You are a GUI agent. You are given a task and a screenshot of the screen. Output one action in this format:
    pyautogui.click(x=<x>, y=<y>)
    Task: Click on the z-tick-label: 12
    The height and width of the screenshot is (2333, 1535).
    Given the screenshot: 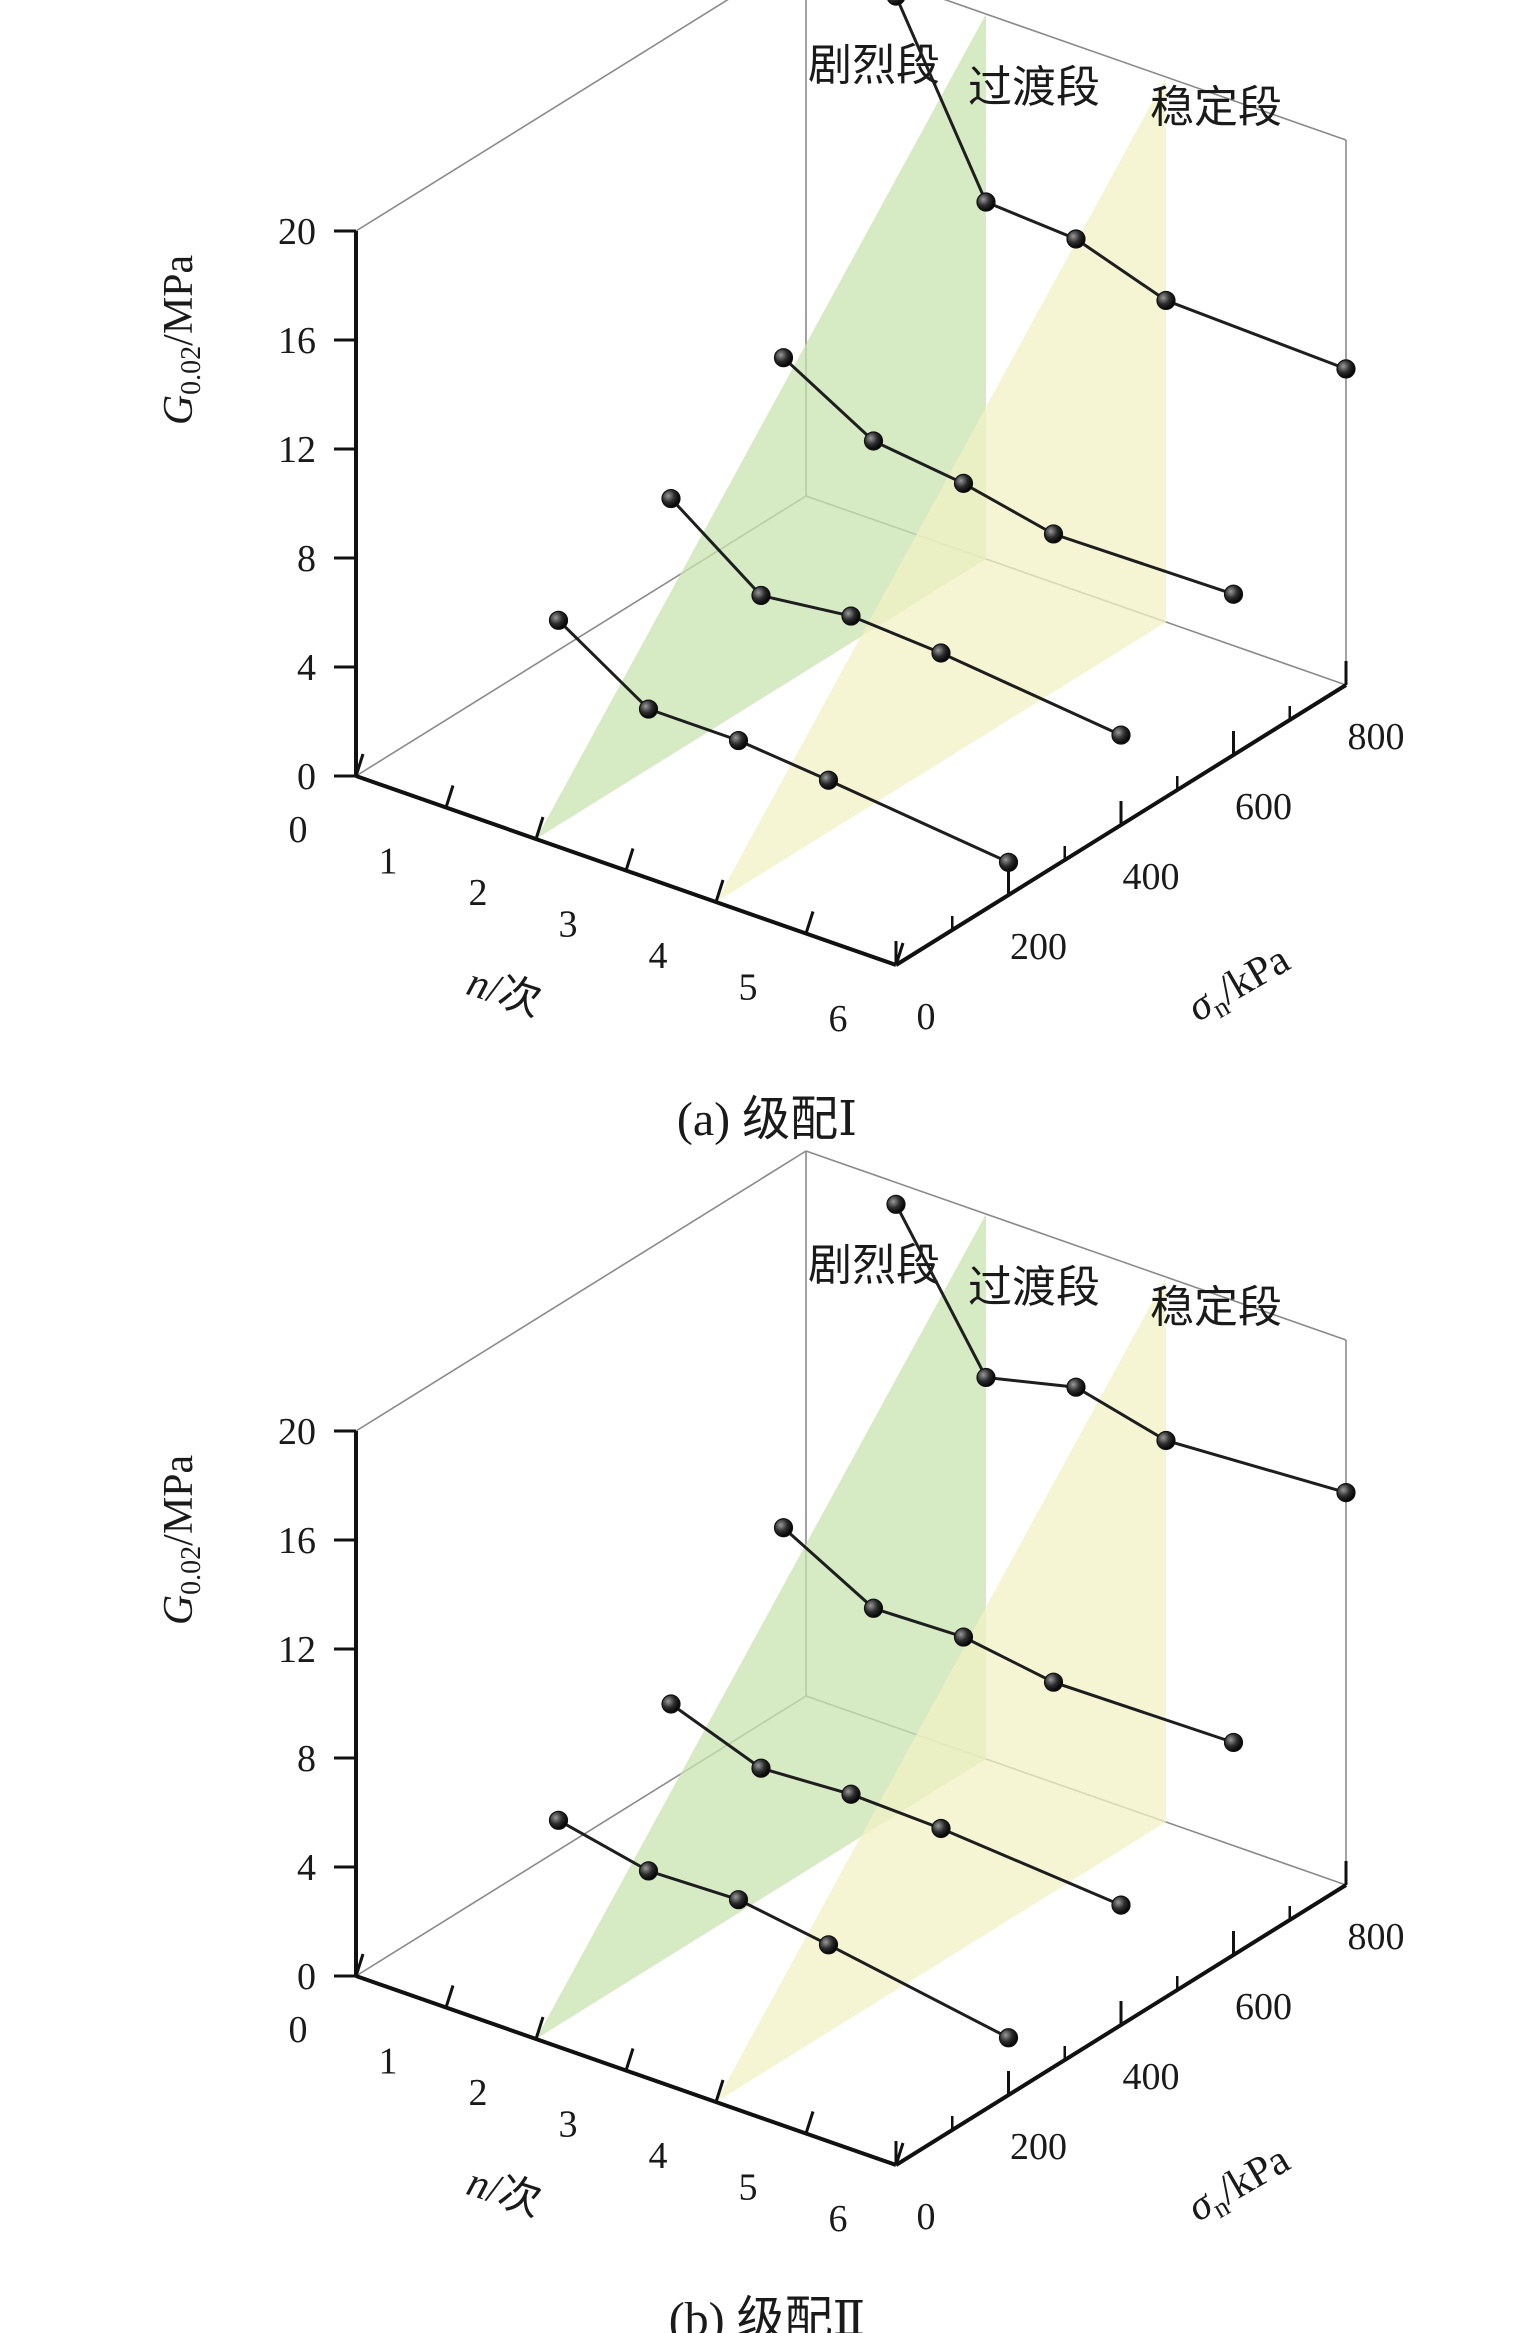 What is the action you would take?
    pyautogui.click(x=297, y=450)
    